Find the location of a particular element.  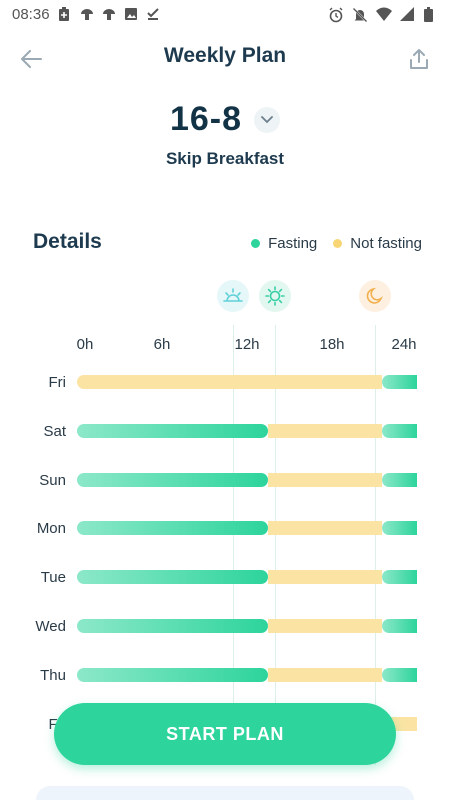

legend-fasting-label: Fasting is located at coordinates (293, 243).